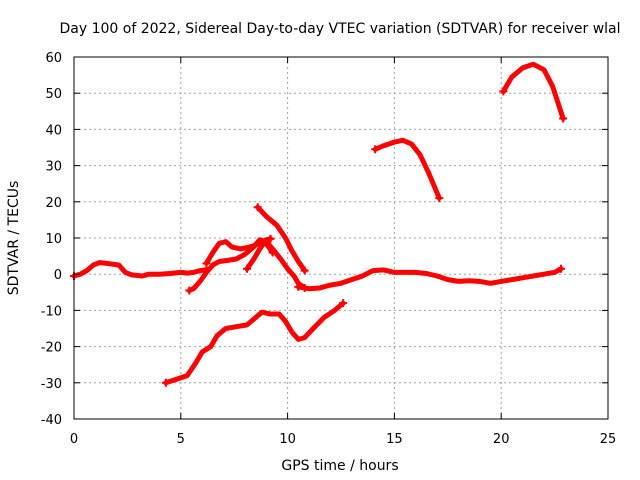 The width and height of the screenshot is (640, 480). Describe the element at coordinates (51, 311) in the screenshot. I see `y-tick-label: -10` at that location.